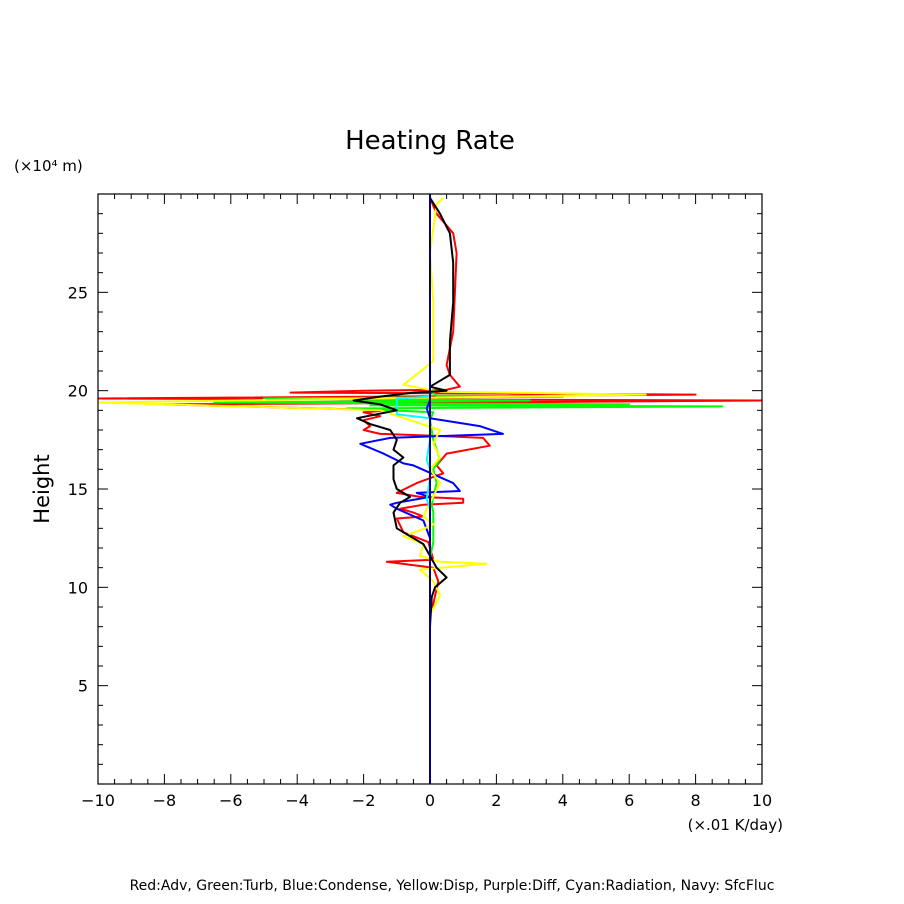  I want to click on x-tick-label: 0, so click(430, 800).